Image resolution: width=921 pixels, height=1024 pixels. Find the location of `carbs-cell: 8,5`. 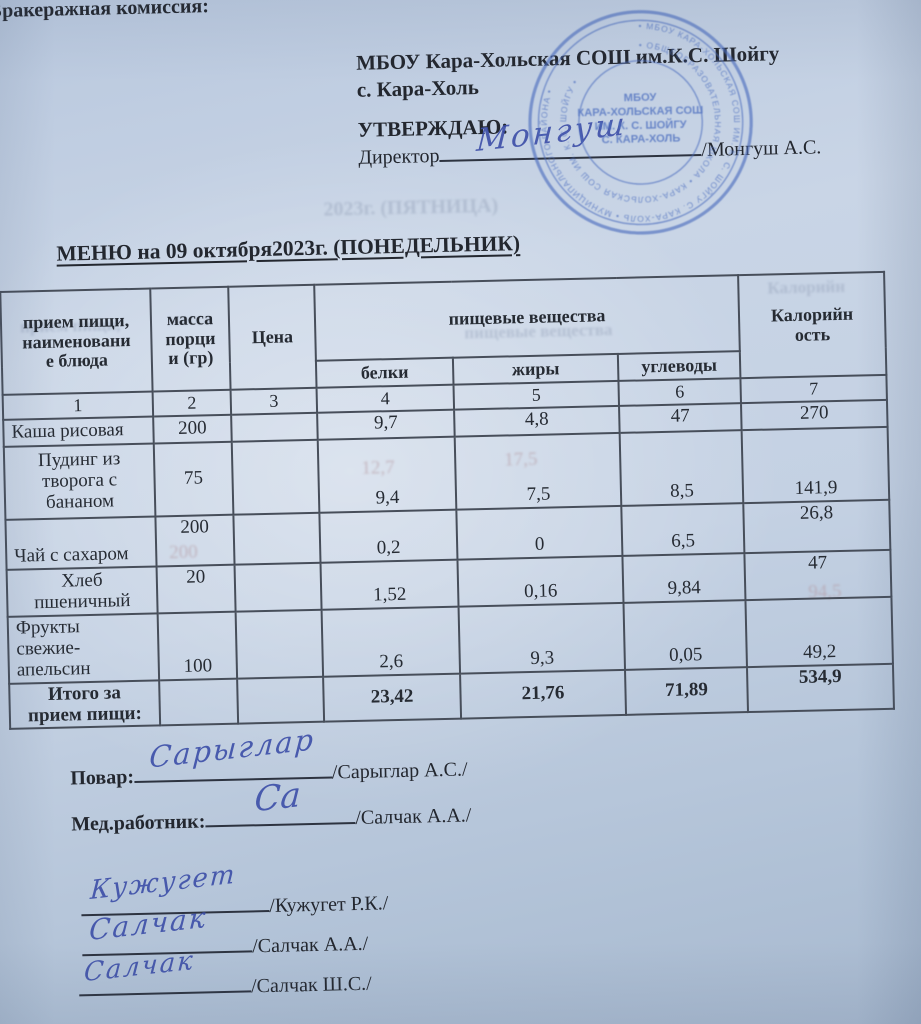

carbs-cell: 8,5 is located at coordinates (681, 468).